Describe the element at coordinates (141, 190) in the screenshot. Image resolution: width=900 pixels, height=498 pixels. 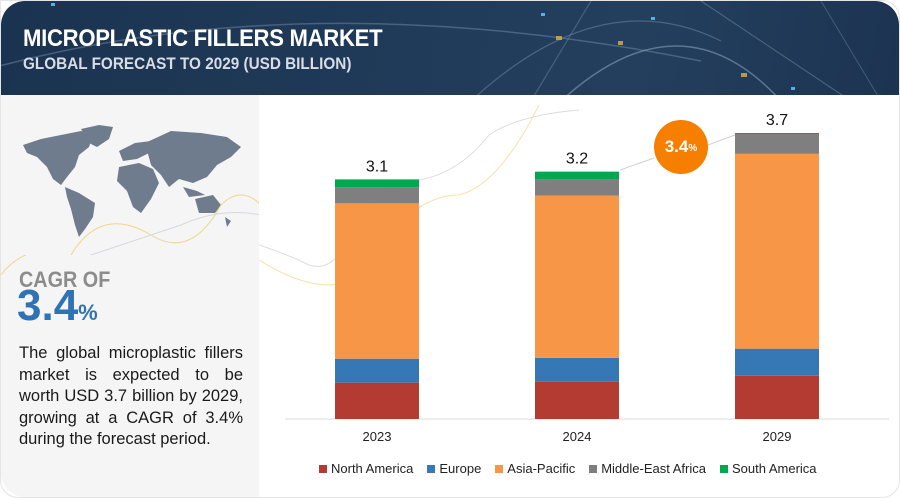
I see `world-map-icon` at that location.